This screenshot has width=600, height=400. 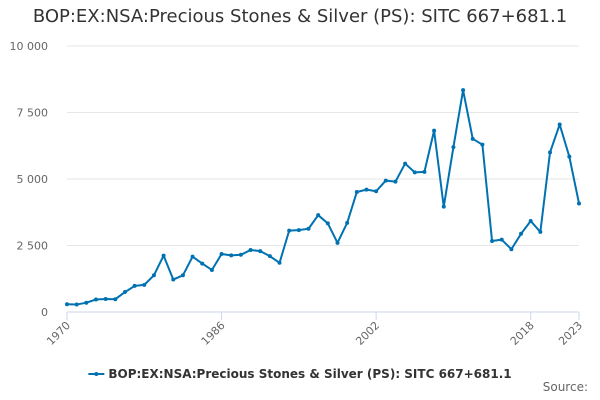 I want to click on x-tick-label: 2018, so click(x=522, y=333).